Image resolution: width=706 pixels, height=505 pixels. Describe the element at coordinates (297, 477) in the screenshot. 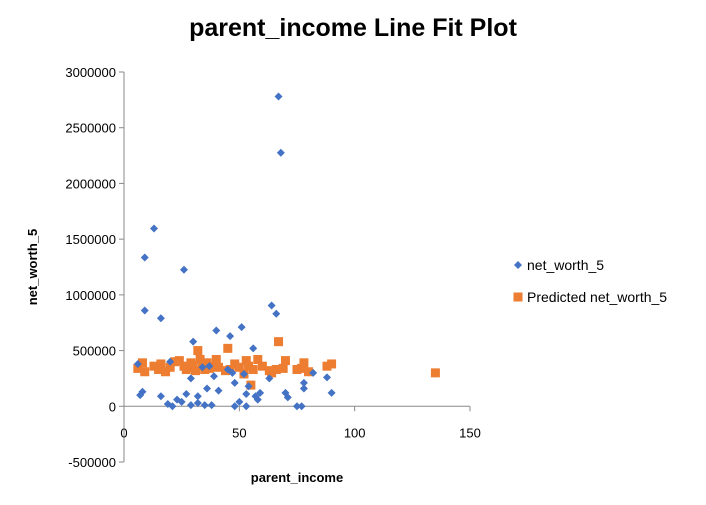

I see `x-axis-title: parent_income` at that location.